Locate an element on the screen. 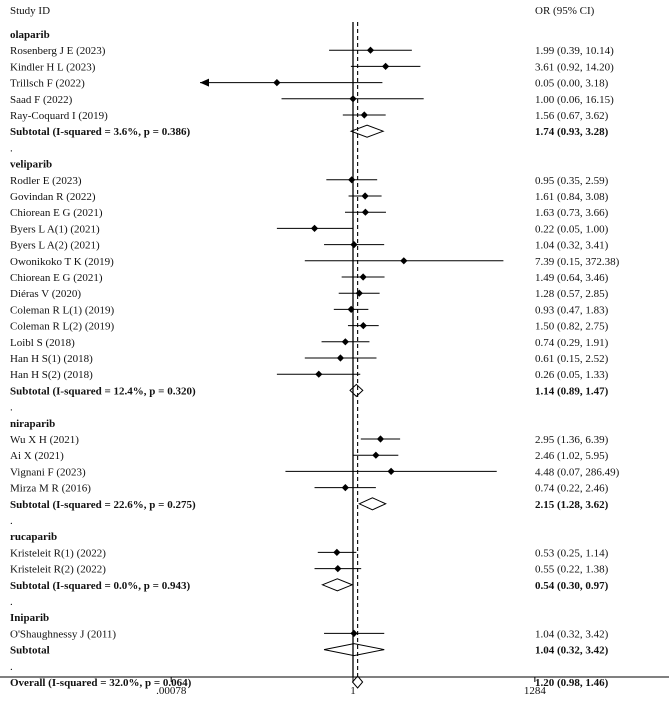 Image resolution: width=669 pixels, height=701 pixels. group-label: veliparib is located at coordinates (31, 165).